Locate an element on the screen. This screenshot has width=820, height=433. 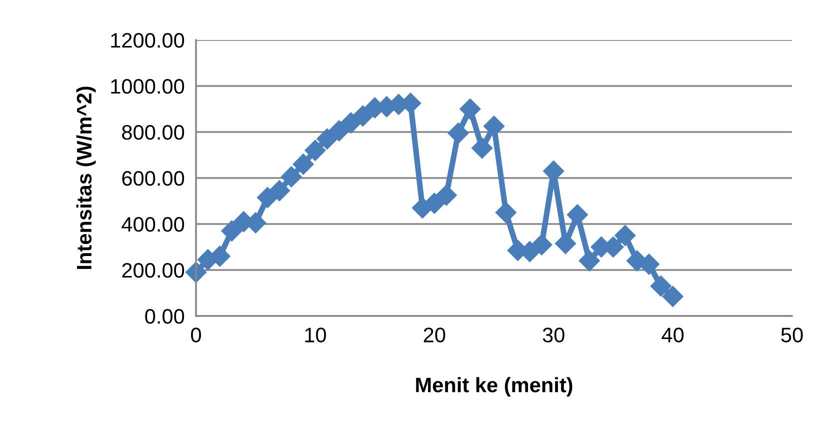
y-tick-label: 1200.00 is located at coordinates (147, 40).